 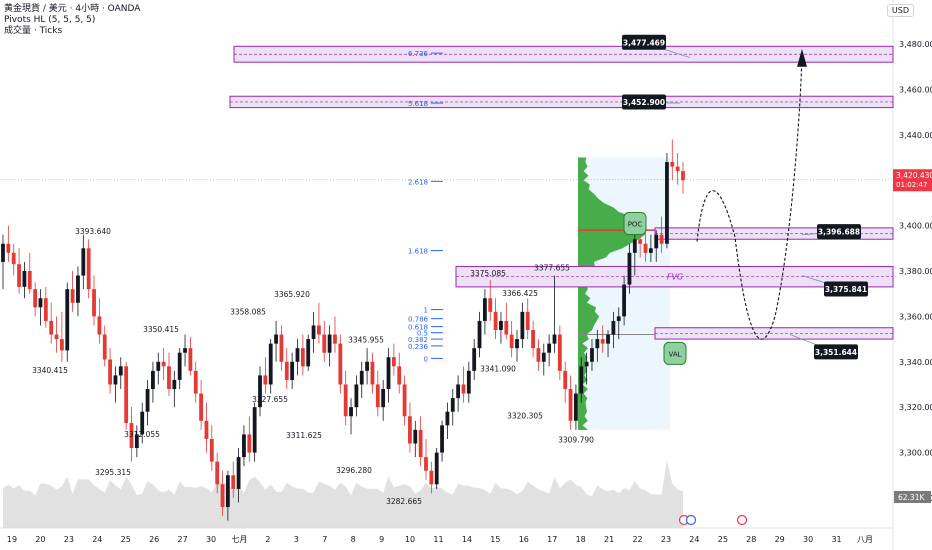 What do you see at coordinates (915, 316) in the screenshot?
I see `price-tick-label: 3,360.000` at bounding box center [915, 316].